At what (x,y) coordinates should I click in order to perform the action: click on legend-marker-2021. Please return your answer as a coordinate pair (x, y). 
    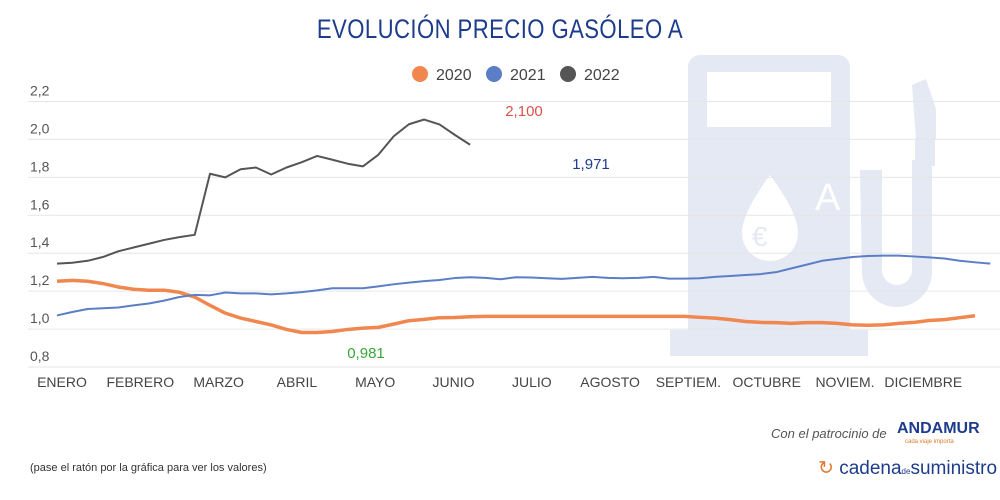
    Looking at the image, I should click on (494, 74).